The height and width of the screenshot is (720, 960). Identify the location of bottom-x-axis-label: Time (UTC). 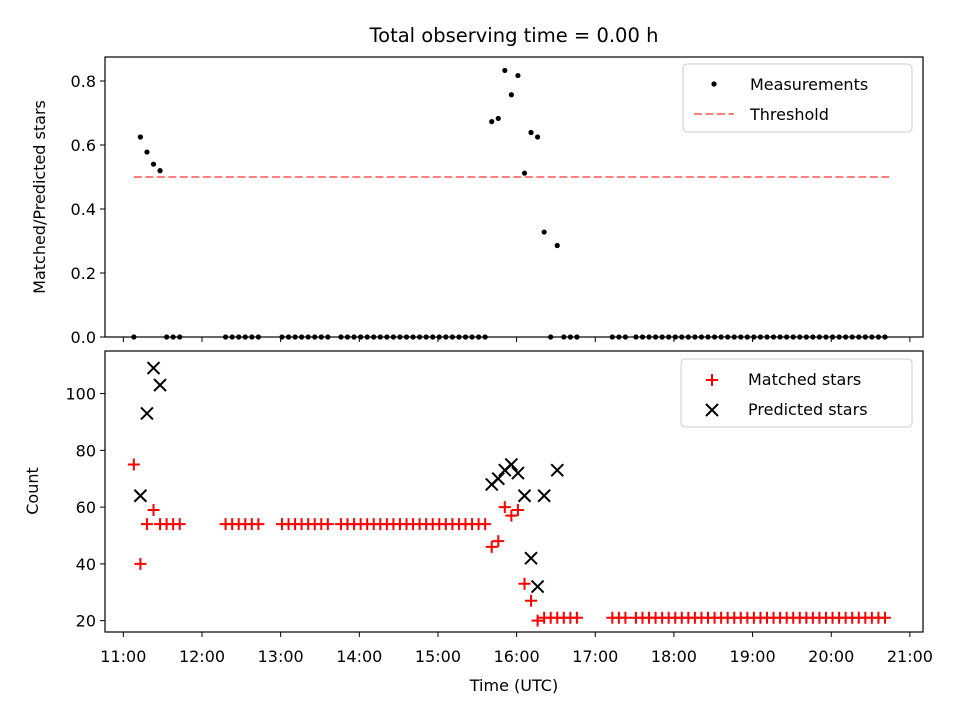
(513, 685).